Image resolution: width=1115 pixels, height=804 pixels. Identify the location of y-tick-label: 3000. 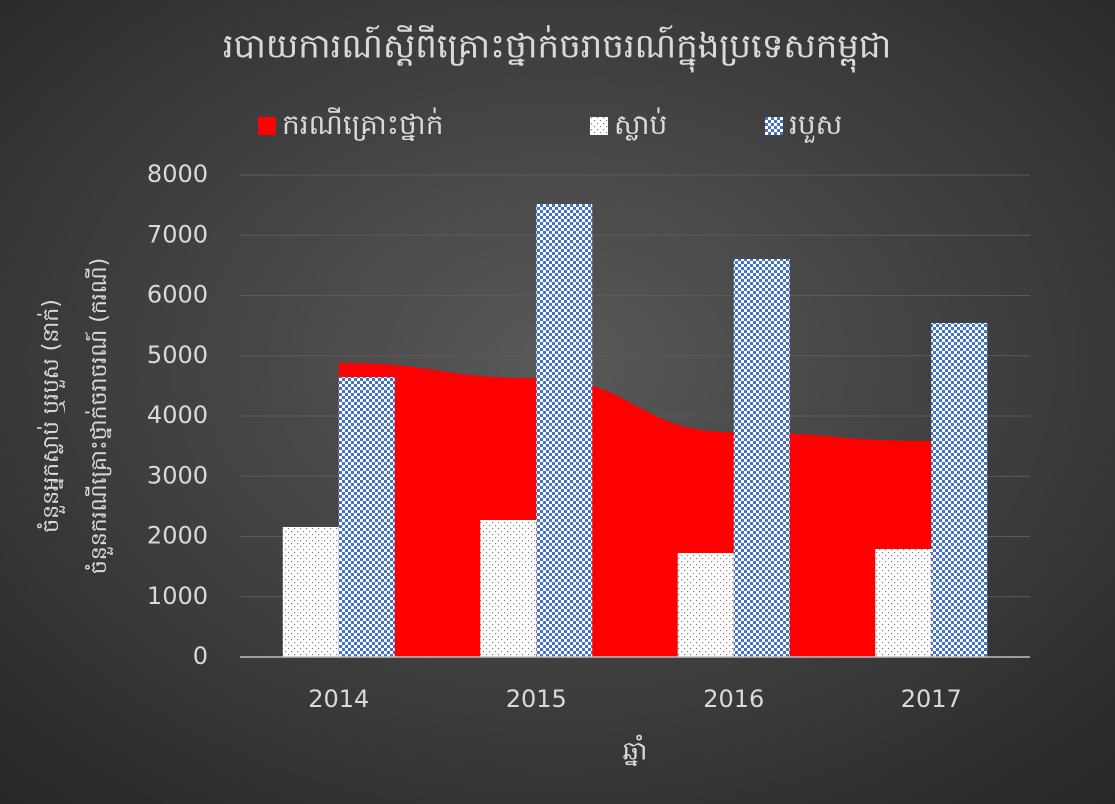
(177, 475).